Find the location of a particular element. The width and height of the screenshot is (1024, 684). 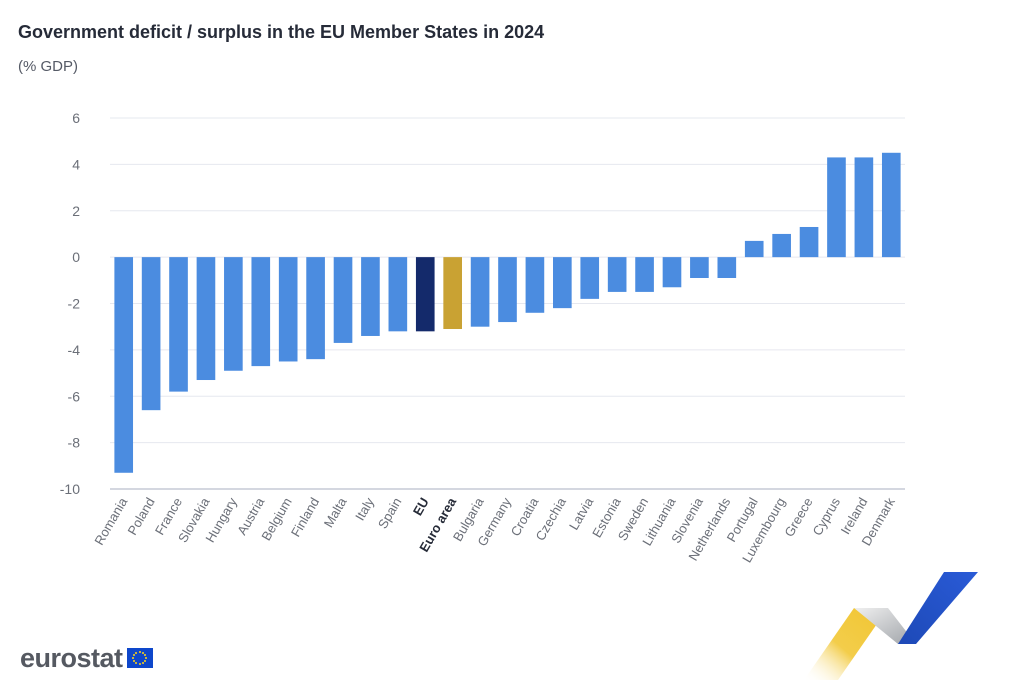

x-tick-label: EU is located at coordinates (421, 506).